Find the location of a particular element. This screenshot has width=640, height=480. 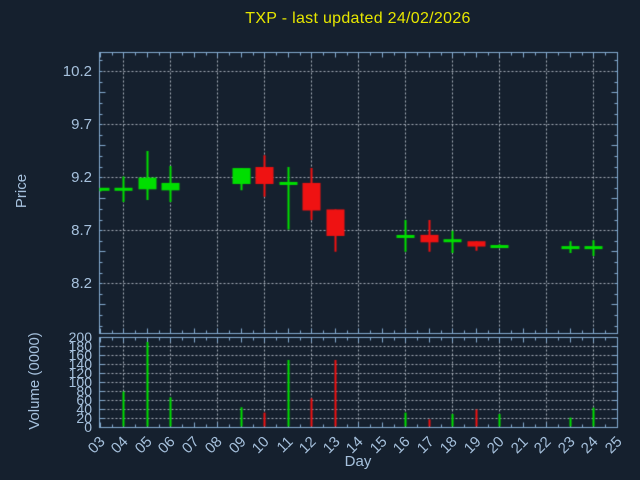

volume-tick-label: 140 is located at coordinates (80, 364).